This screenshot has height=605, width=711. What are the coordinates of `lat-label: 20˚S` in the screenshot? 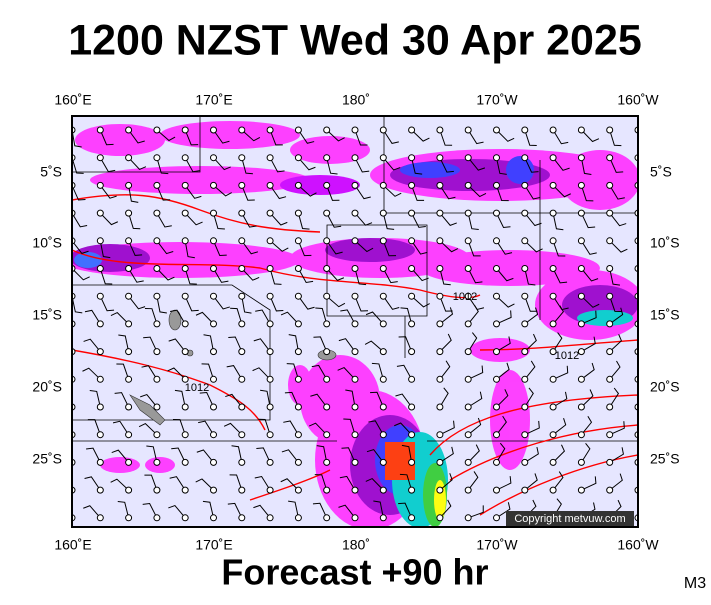 It's located at (47, 387).